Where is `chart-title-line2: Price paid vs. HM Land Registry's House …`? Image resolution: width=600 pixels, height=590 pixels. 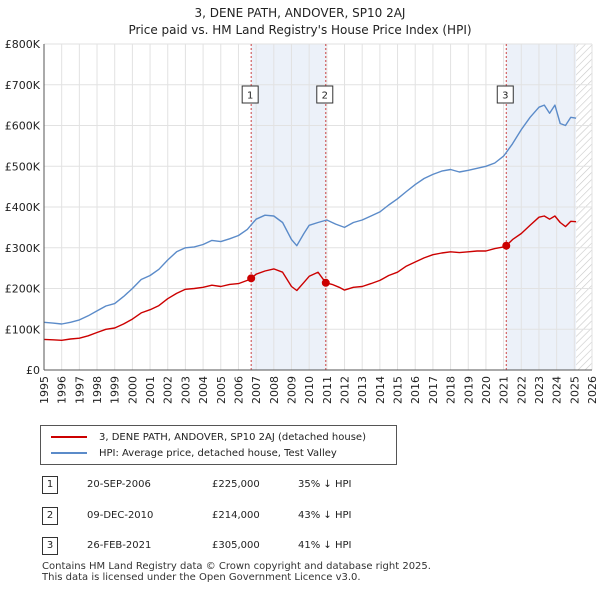
chart-title-line2: Price paid vs. HM Land Registry's House … is located at coordinates (300, 30).